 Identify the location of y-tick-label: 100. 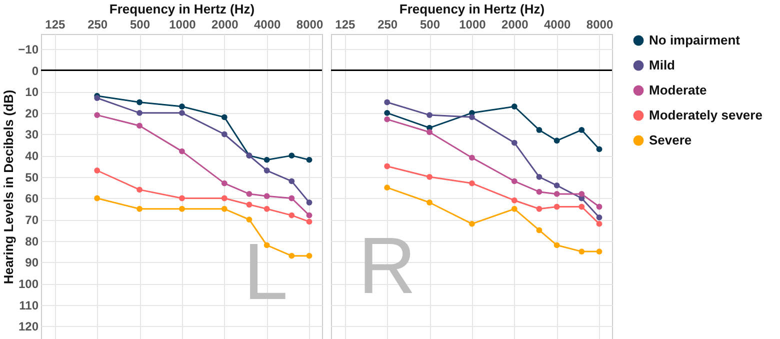
(28, 284).